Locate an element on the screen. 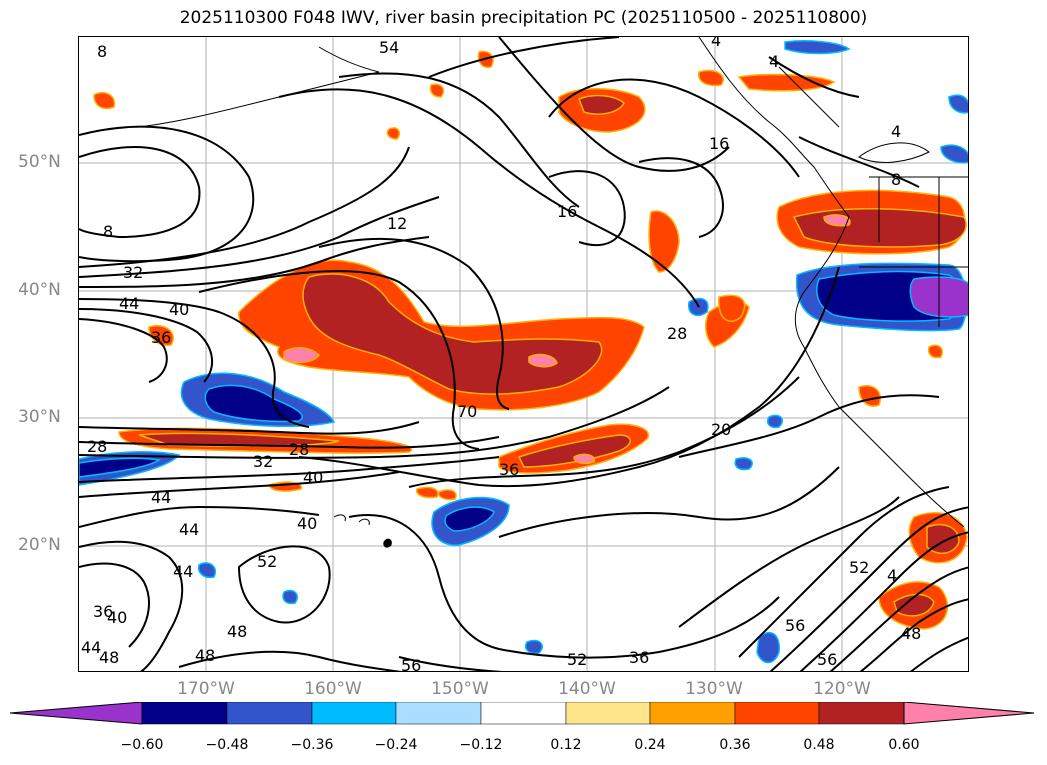  colorbar-tick: −0.48 is located at coordinates (227, 745).